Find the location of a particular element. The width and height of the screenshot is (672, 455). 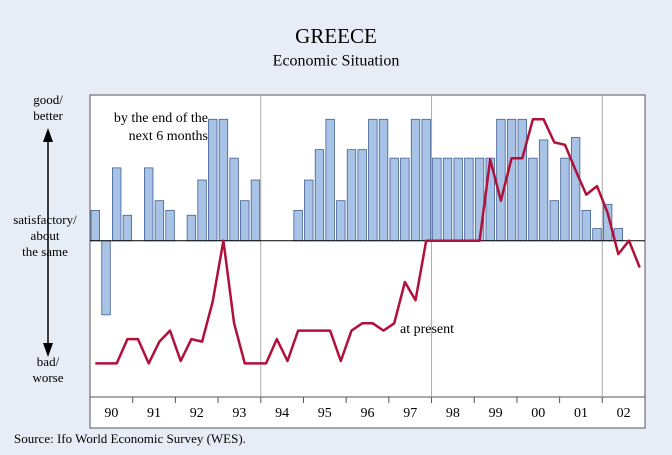

x-tick-label: 94 is located at coordinates (282, 413).